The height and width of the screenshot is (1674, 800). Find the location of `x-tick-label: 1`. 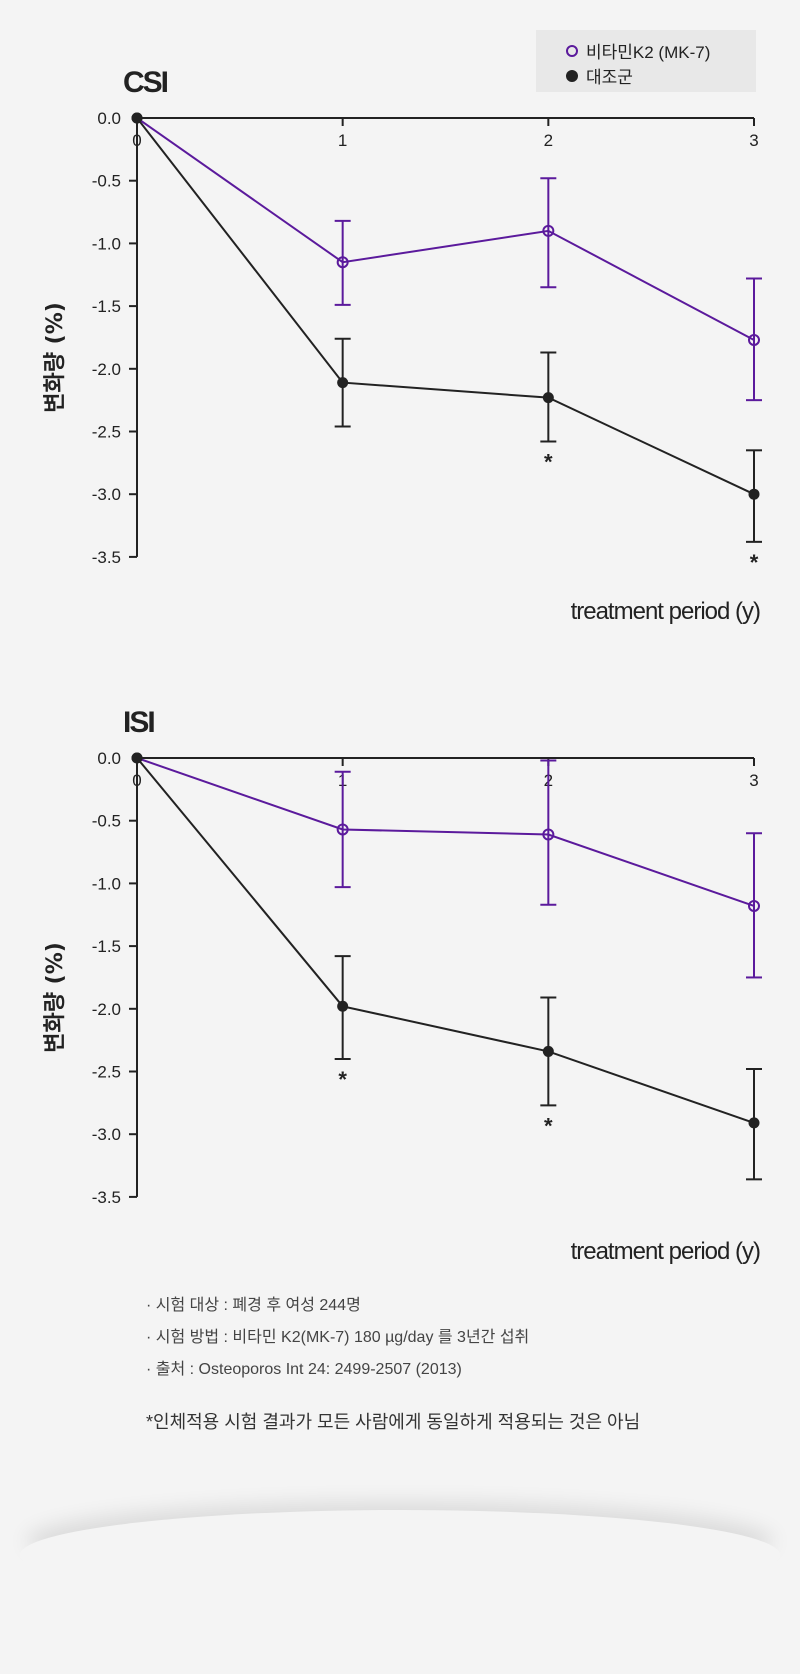

x-tick-label: 1 is located at coordinates (342, 140).